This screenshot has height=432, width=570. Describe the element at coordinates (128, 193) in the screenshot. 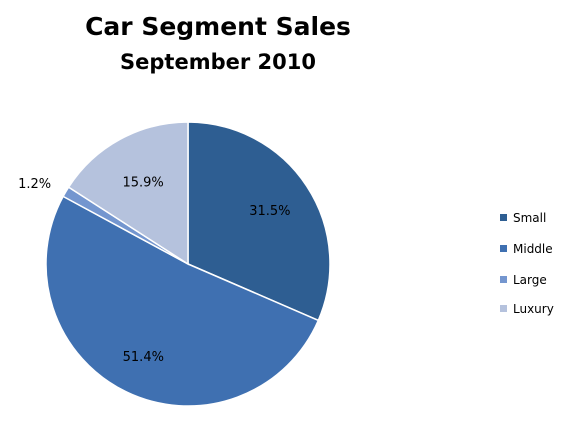

I see `pie-slice-luxury` at that location.